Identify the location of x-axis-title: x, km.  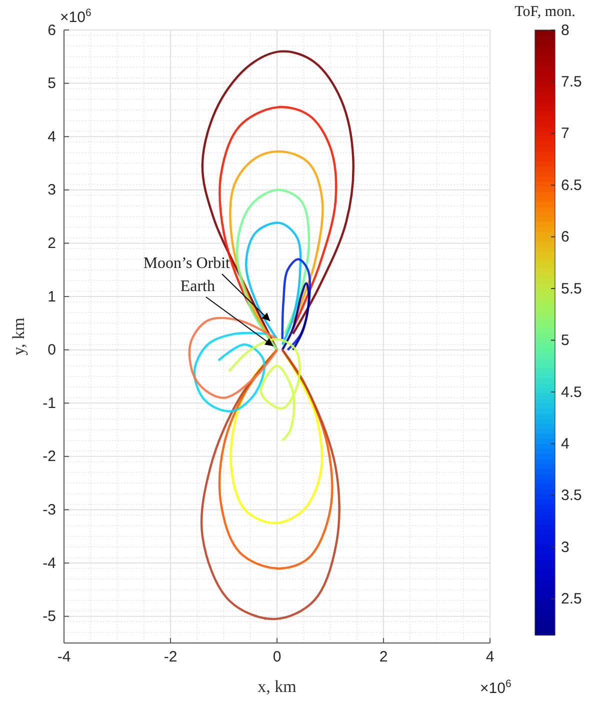
(277, 686).